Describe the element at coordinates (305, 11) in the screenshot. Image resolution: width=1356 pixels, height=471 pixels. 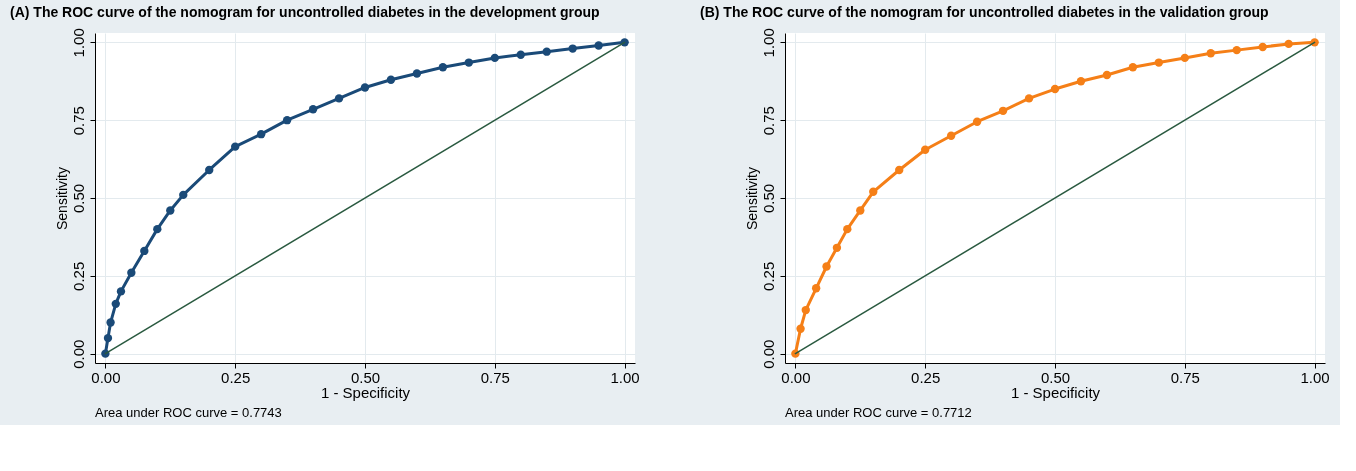
I see `chart-title: (A) The ROC curve of the nomogram for uncontrolled diabetes in the development group` at that location.